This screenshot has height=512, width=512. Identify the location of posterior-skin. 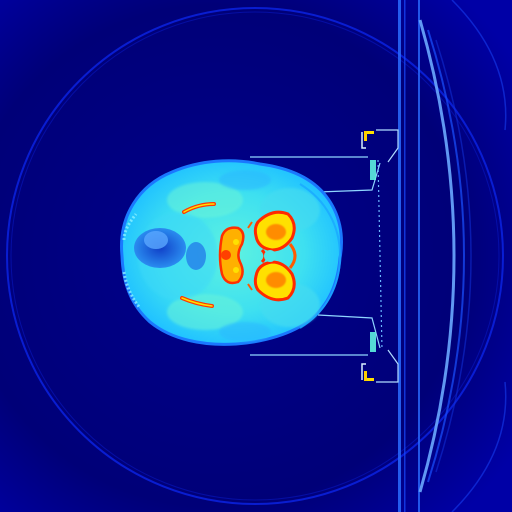
(320, 256).